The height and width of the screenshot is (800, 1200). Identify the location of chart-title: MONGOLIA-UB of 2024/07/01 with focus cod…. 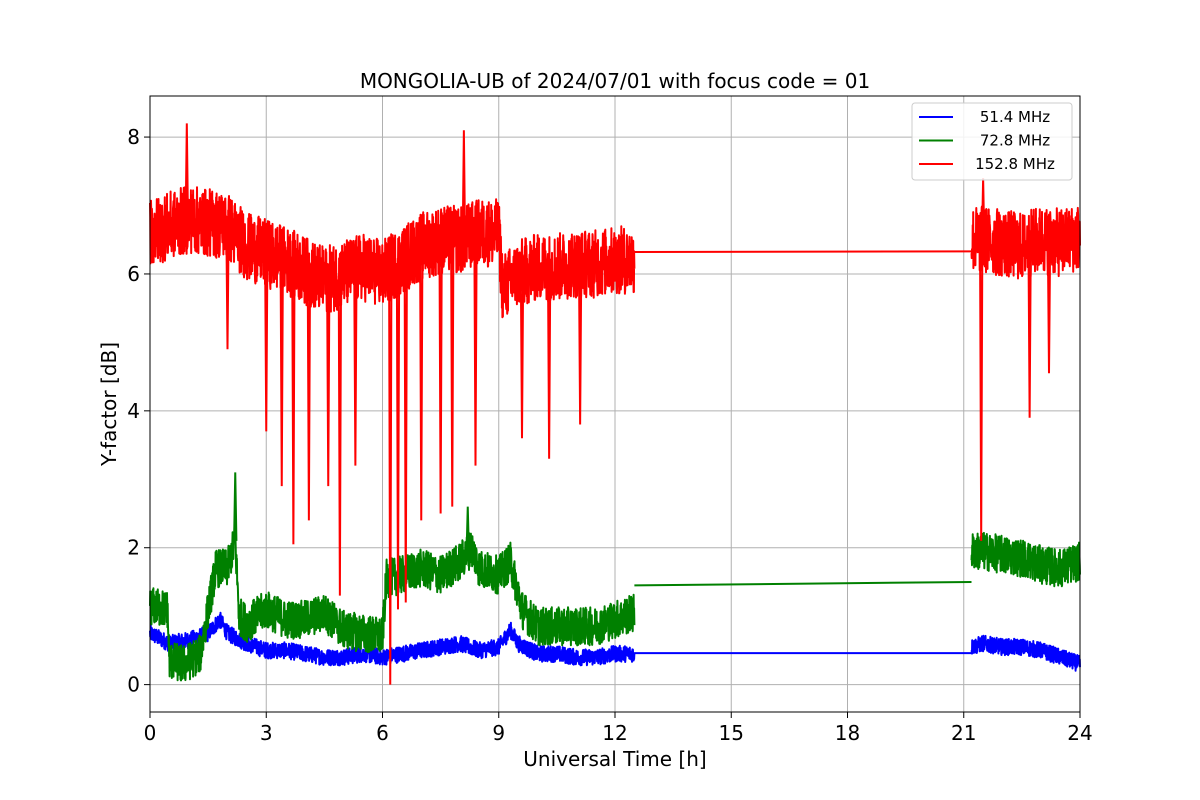
(615, 81).